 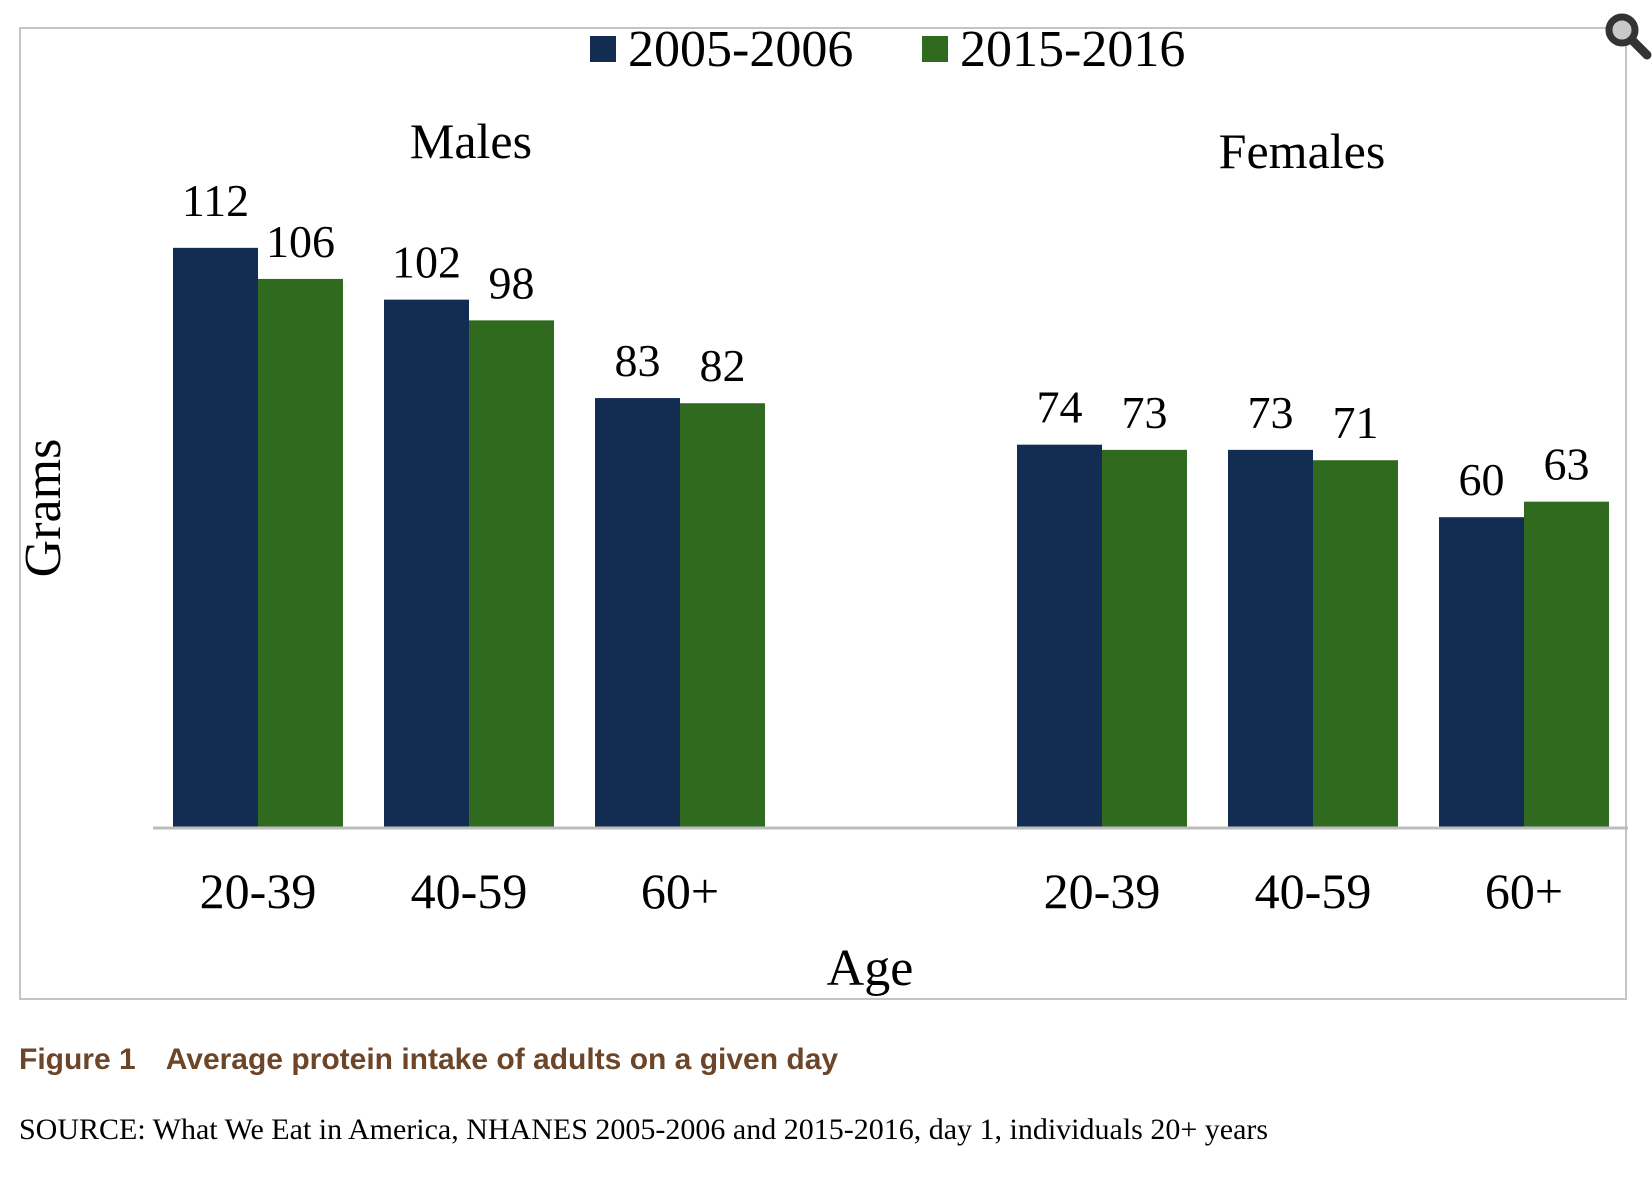 What do you see at coordinates (77, 1059) in the screenshot?
I see `figure-label: Figure 1` at bounding box center [77, 1059].